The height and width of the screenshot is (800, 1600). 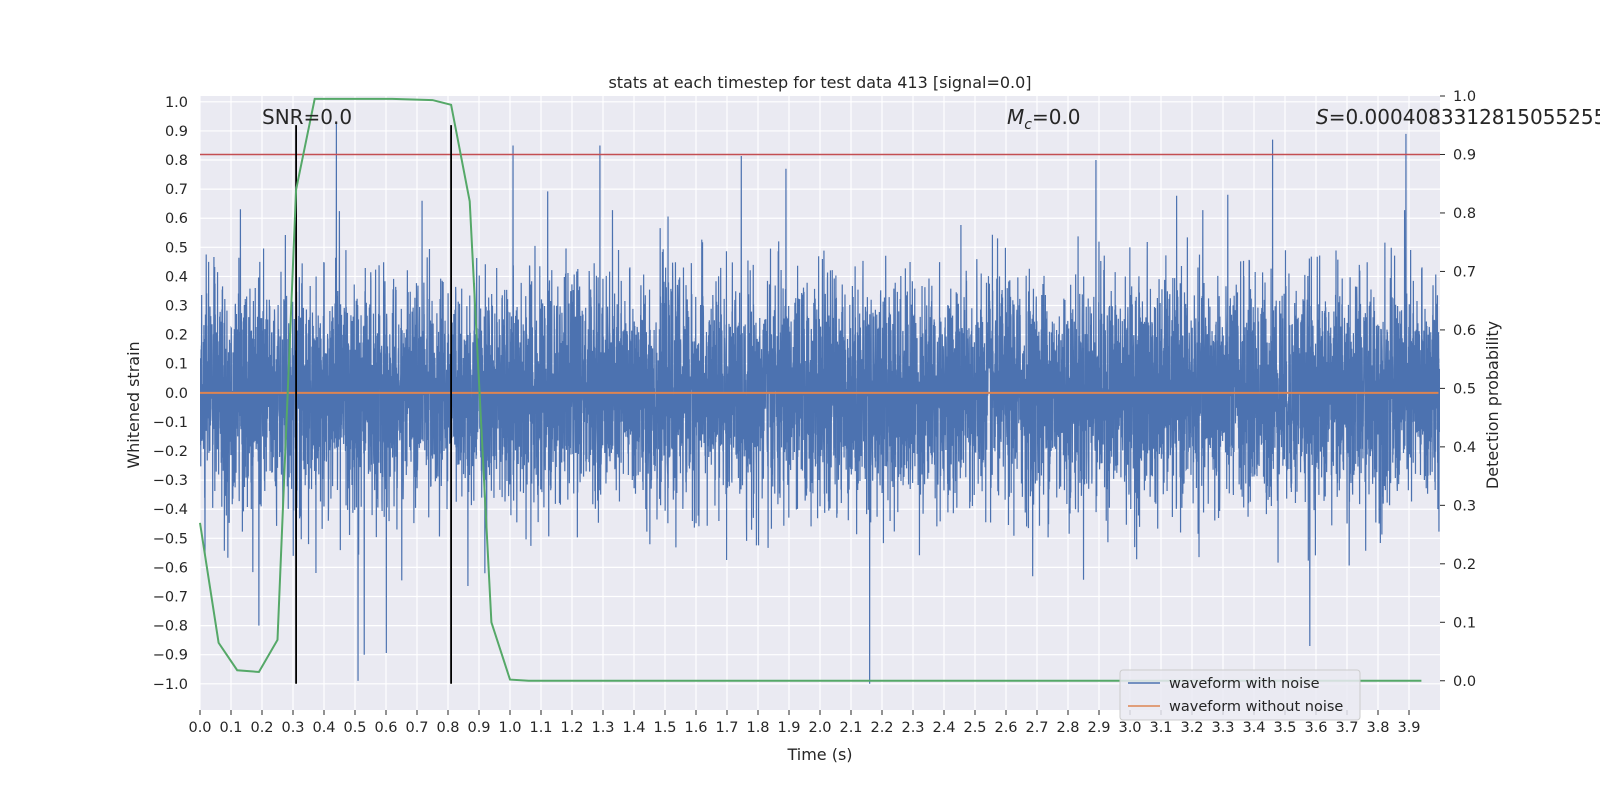 I want to click on x-tick-label: 2.5, so click(x=974, y=728).